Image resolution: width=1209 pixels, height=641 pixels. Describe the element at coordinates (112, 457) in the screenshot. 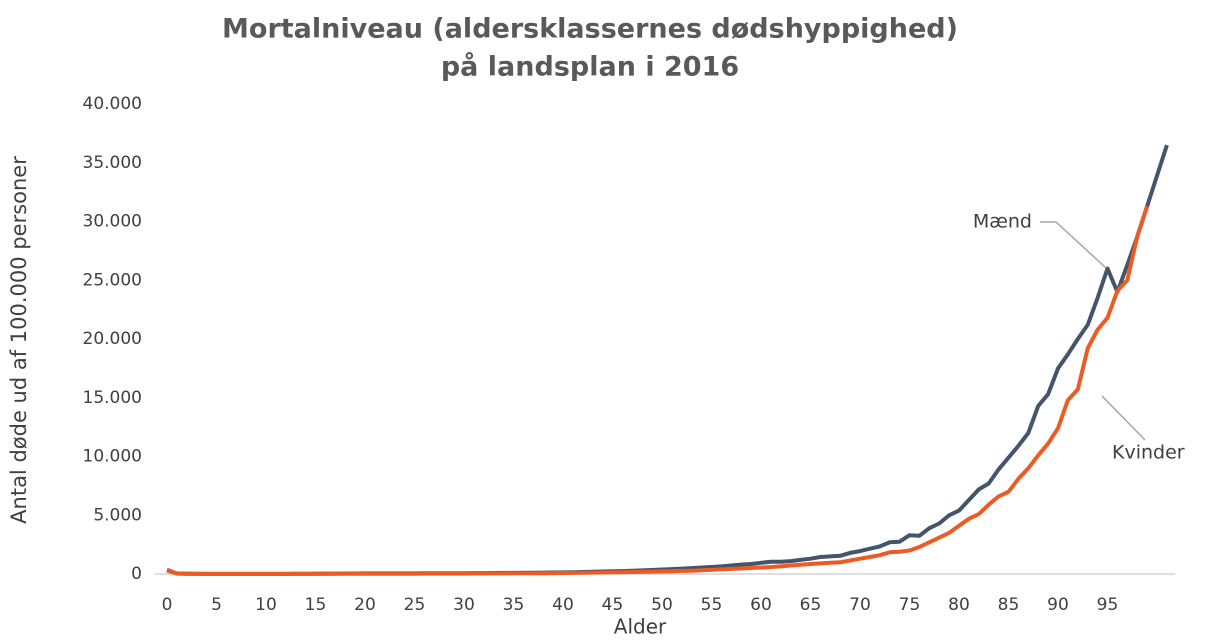

I see `y-tick-label: 10.000` at that location.